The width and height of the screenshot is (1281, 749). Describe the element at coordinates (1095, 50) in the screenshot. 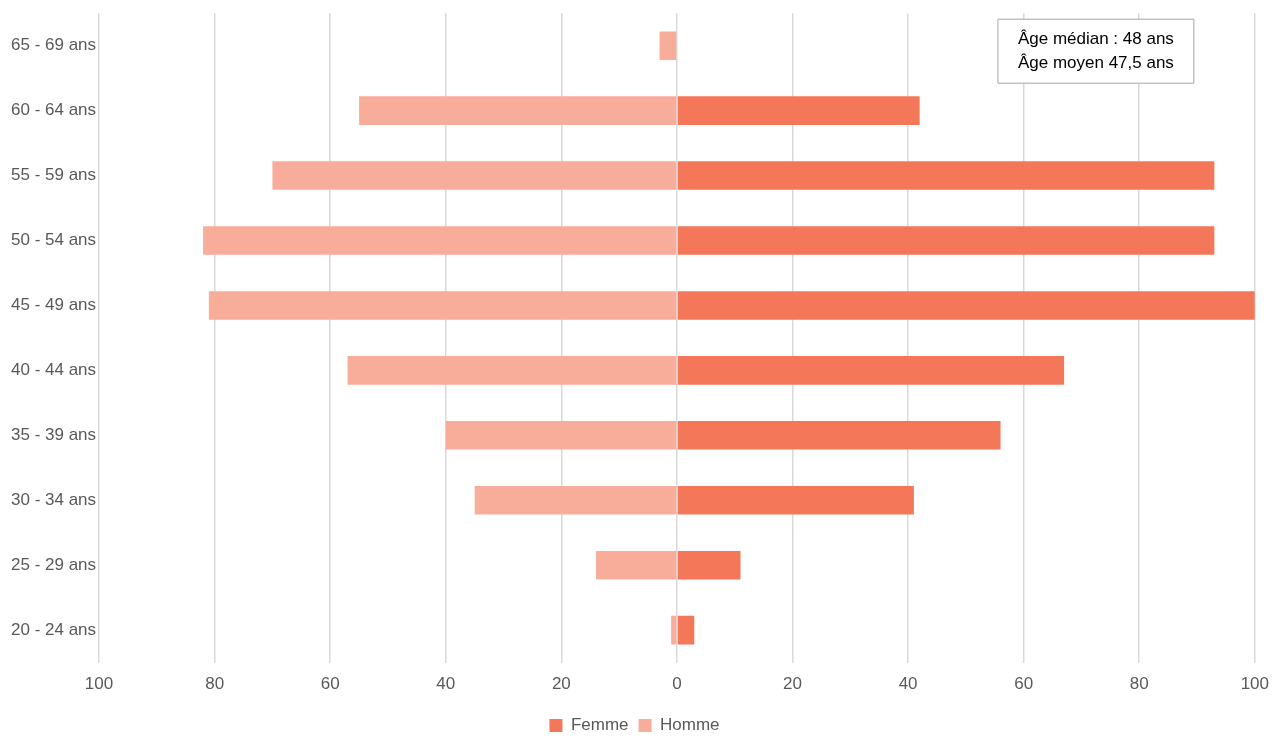

I see `annotation: Âge médian : 48 ans Âge moyen 47,5 ans` at that location.